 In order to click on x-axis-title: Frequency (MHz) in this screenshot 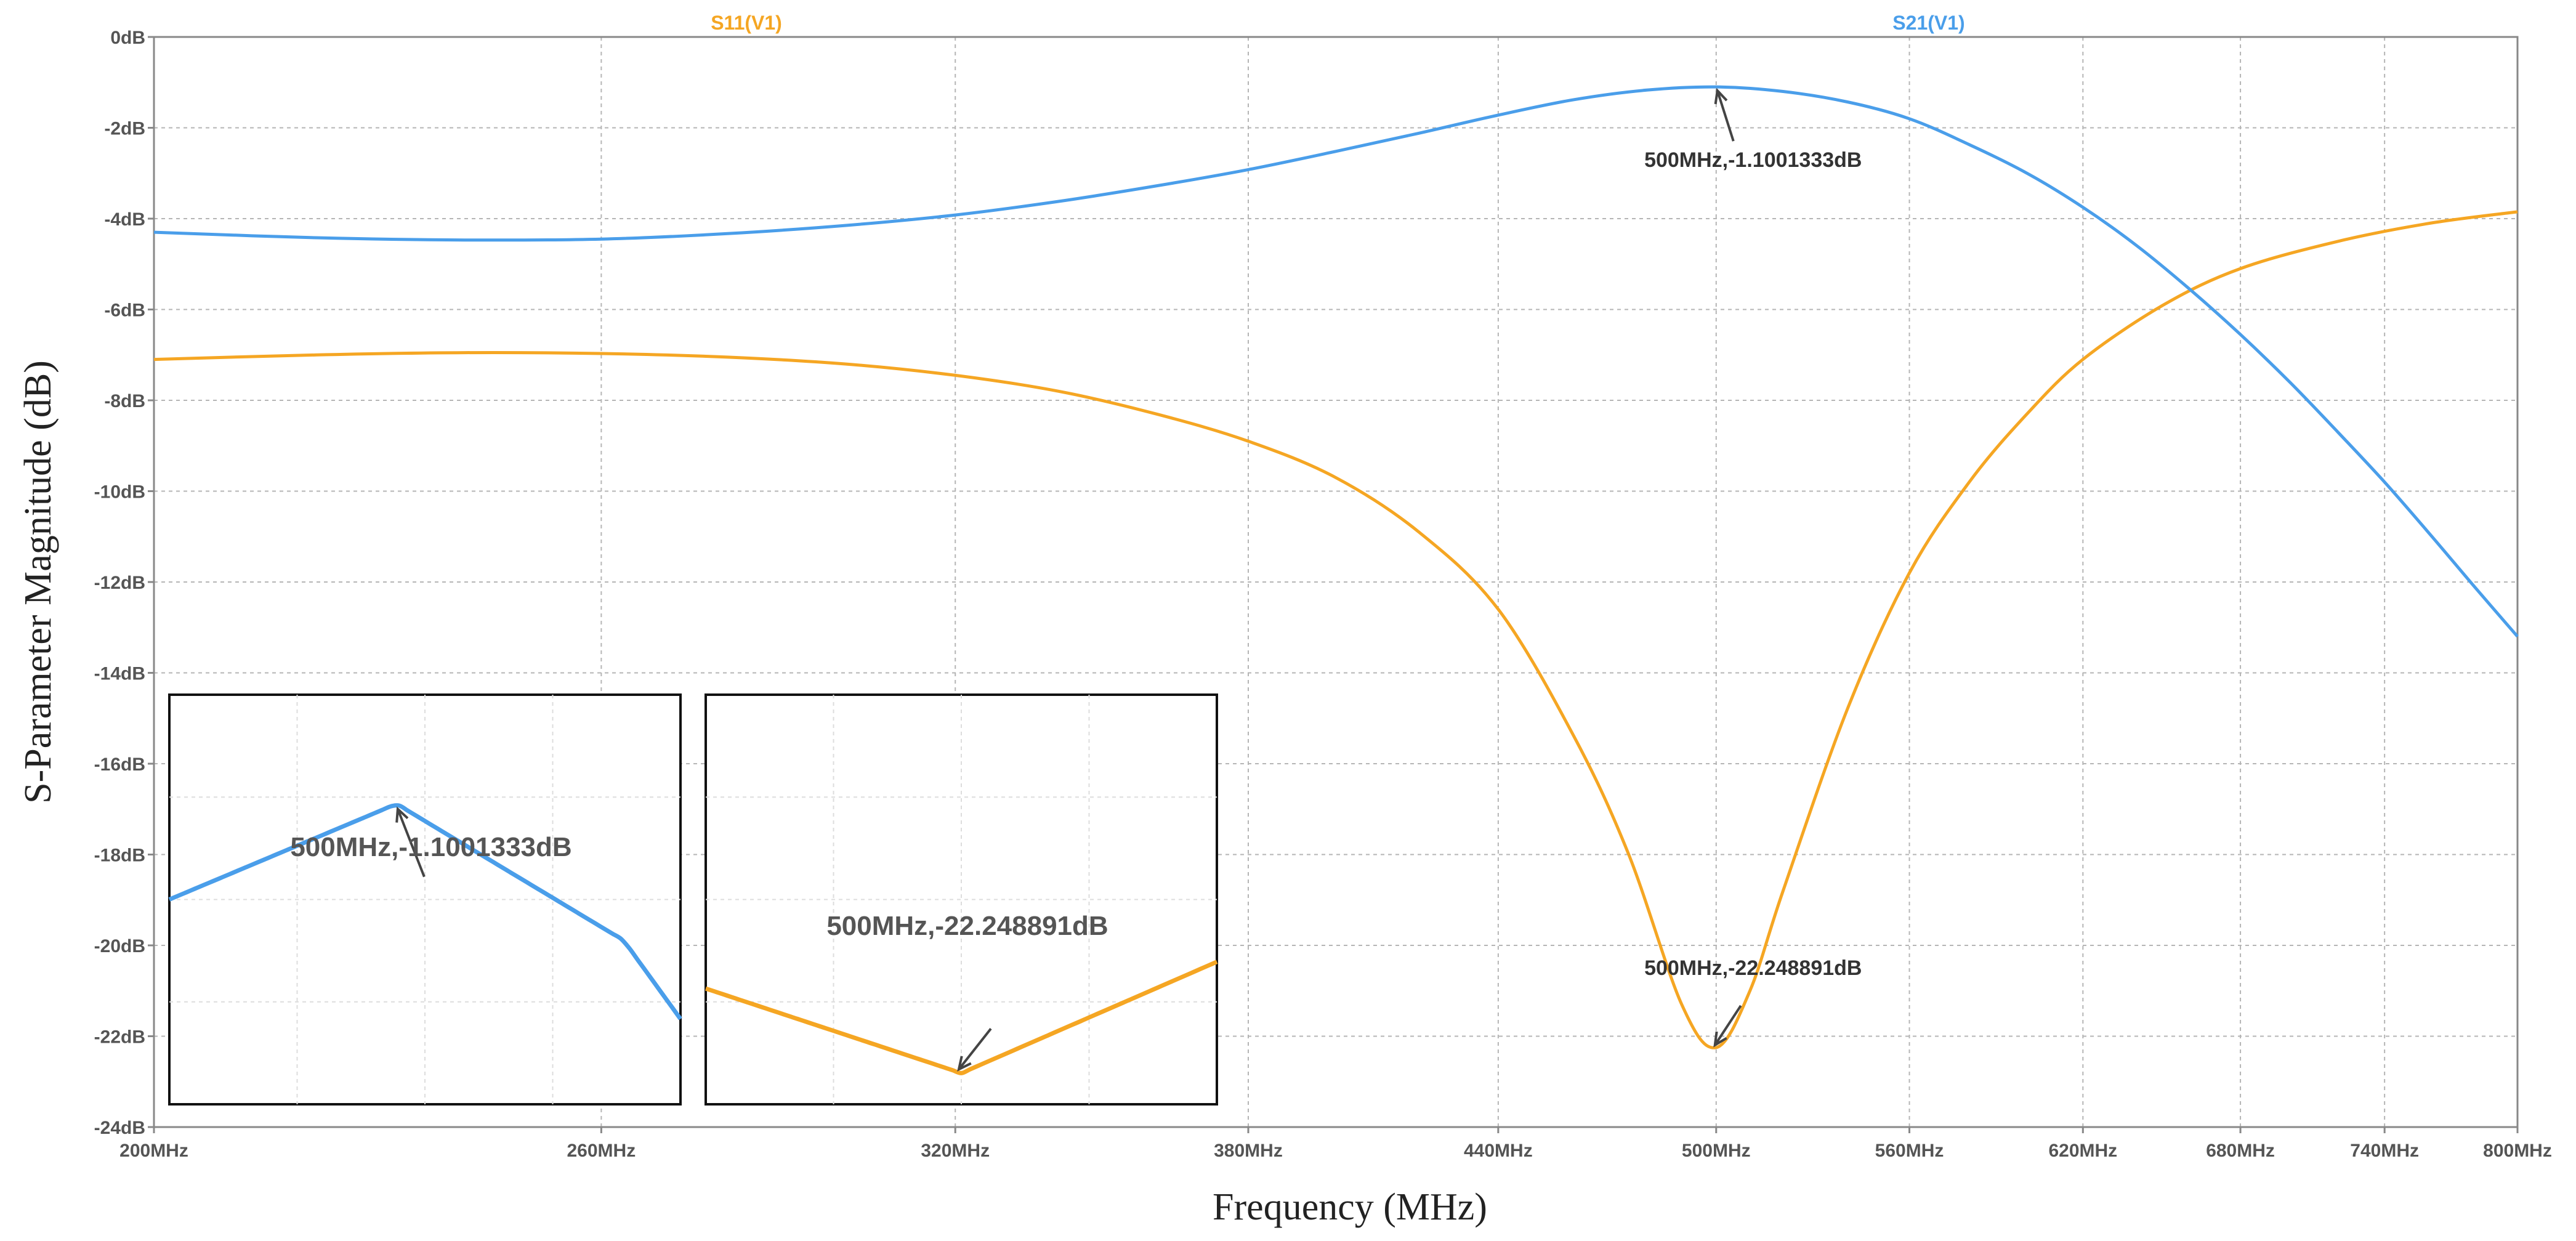, I will do `click(1350, 1207)`.